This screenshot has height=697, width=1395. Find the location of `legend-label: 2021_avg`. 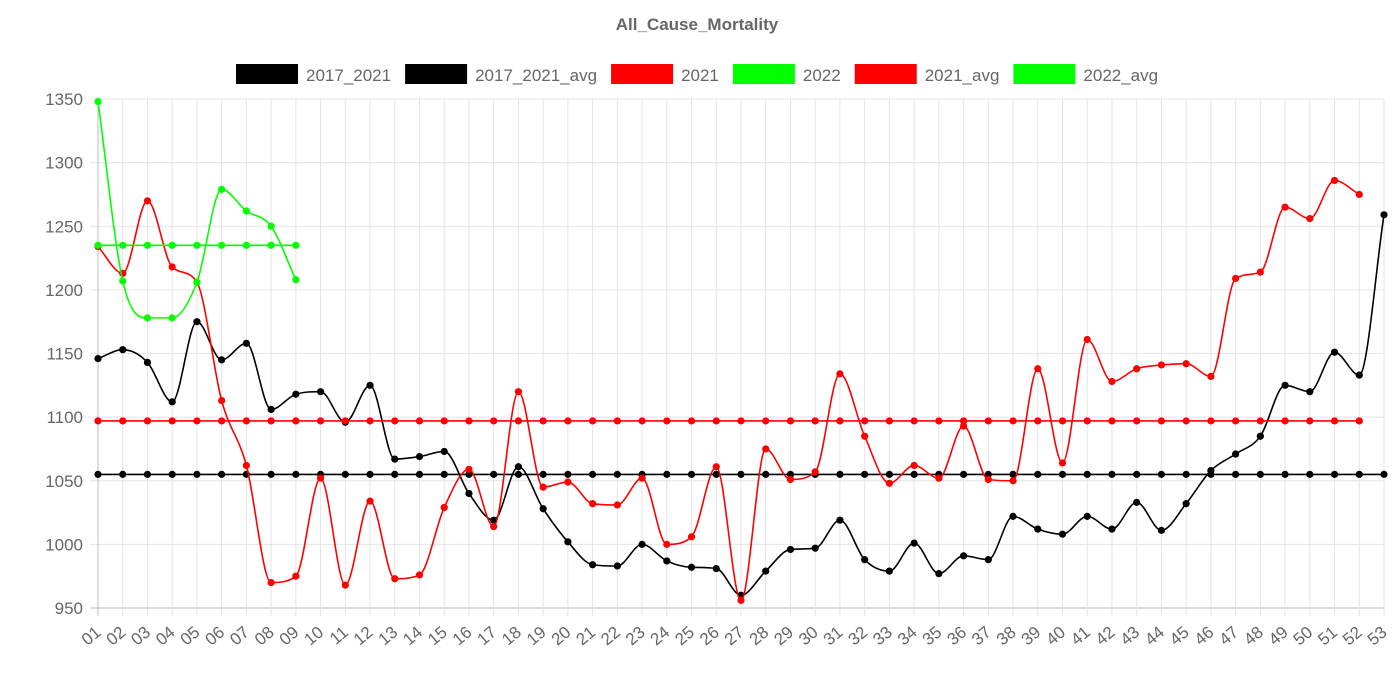

legend-label: 2021_avg is located at coordinates (962, 75).